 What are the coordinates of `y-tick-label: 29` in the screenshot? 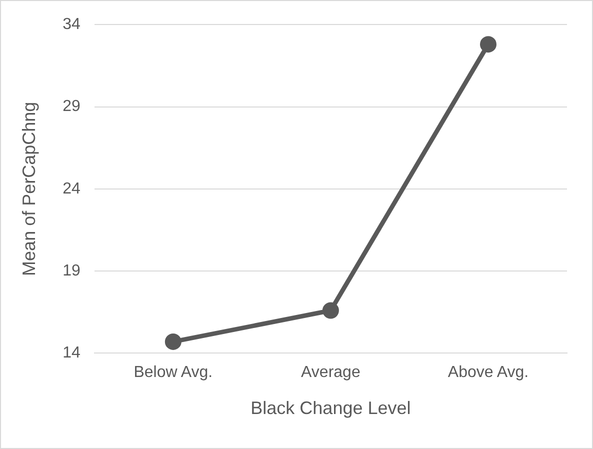 It's located at (71, 107).